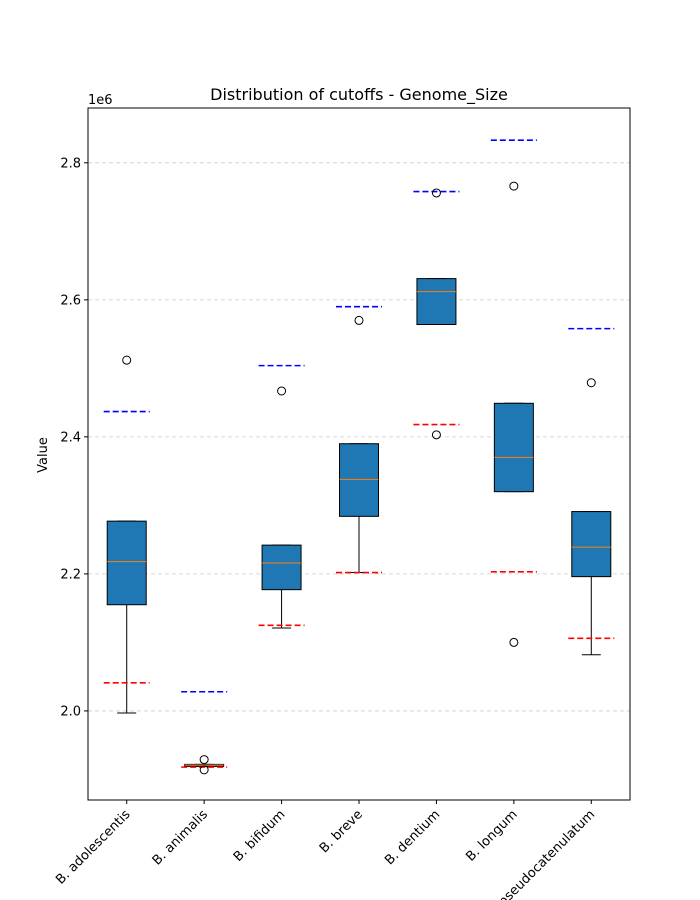 Image resolution: width=700 pixels, height=900 pixels. Describe the element at coordinates (70, 574) in the screenshot. I see `y-tick-label: 2.2` at that location.